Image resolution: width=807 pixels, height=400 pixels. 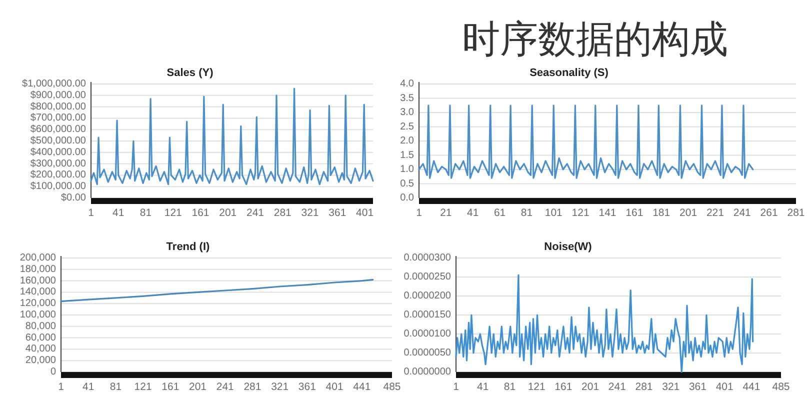 I want to click on x-tick-label: 21, so click(x=446, y=213).